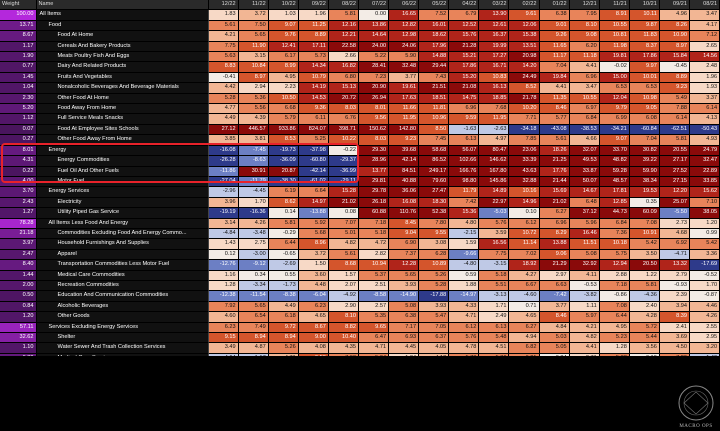 The image size is (720, 431). I want to click on value-cell: 6.67, so click(524, 286).